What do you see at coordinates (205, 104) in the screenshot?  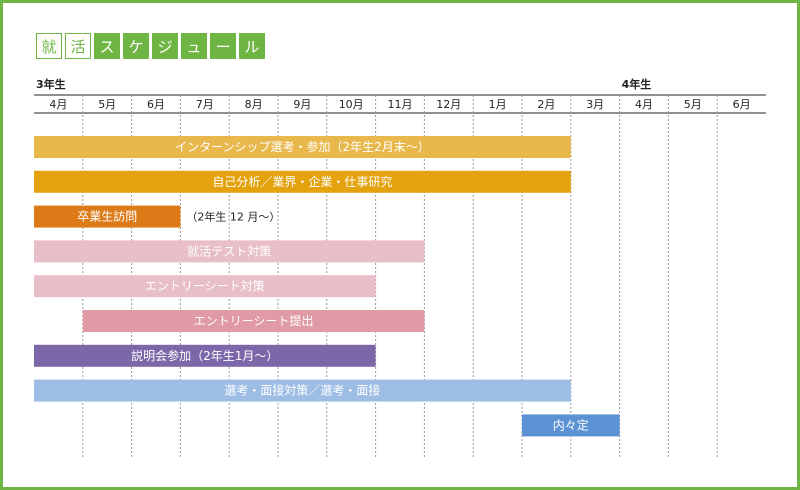 I see `month-tick-label: 7月` at bounding box center [205, 104].